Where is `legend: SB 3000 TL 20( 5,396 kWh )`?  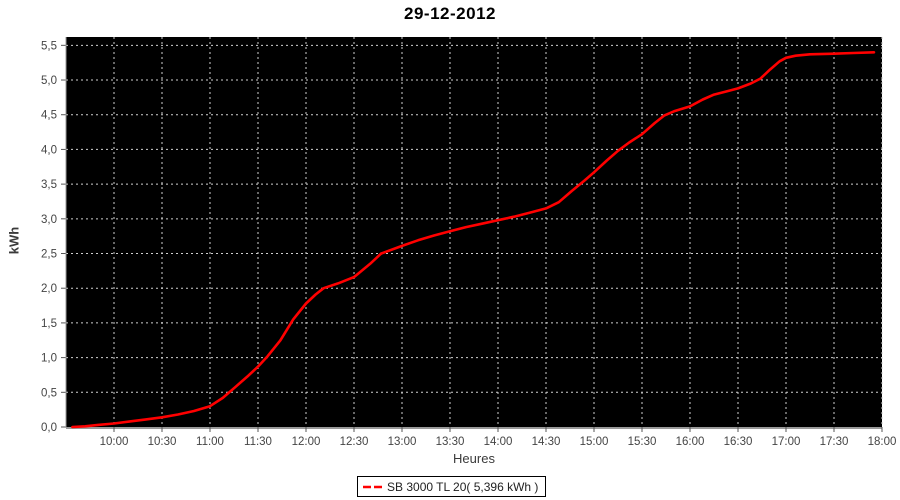
legend: SB 3000 TL 20( 5,396 kWh ) is located at coordinates (452, 486).